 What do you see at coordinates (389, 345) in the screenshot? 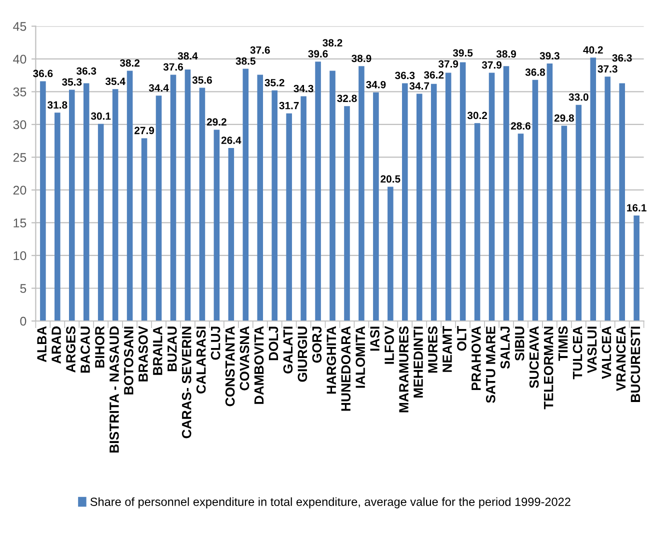
I see `x-tick-label: ILFOV` at bounding box center [389, 345].